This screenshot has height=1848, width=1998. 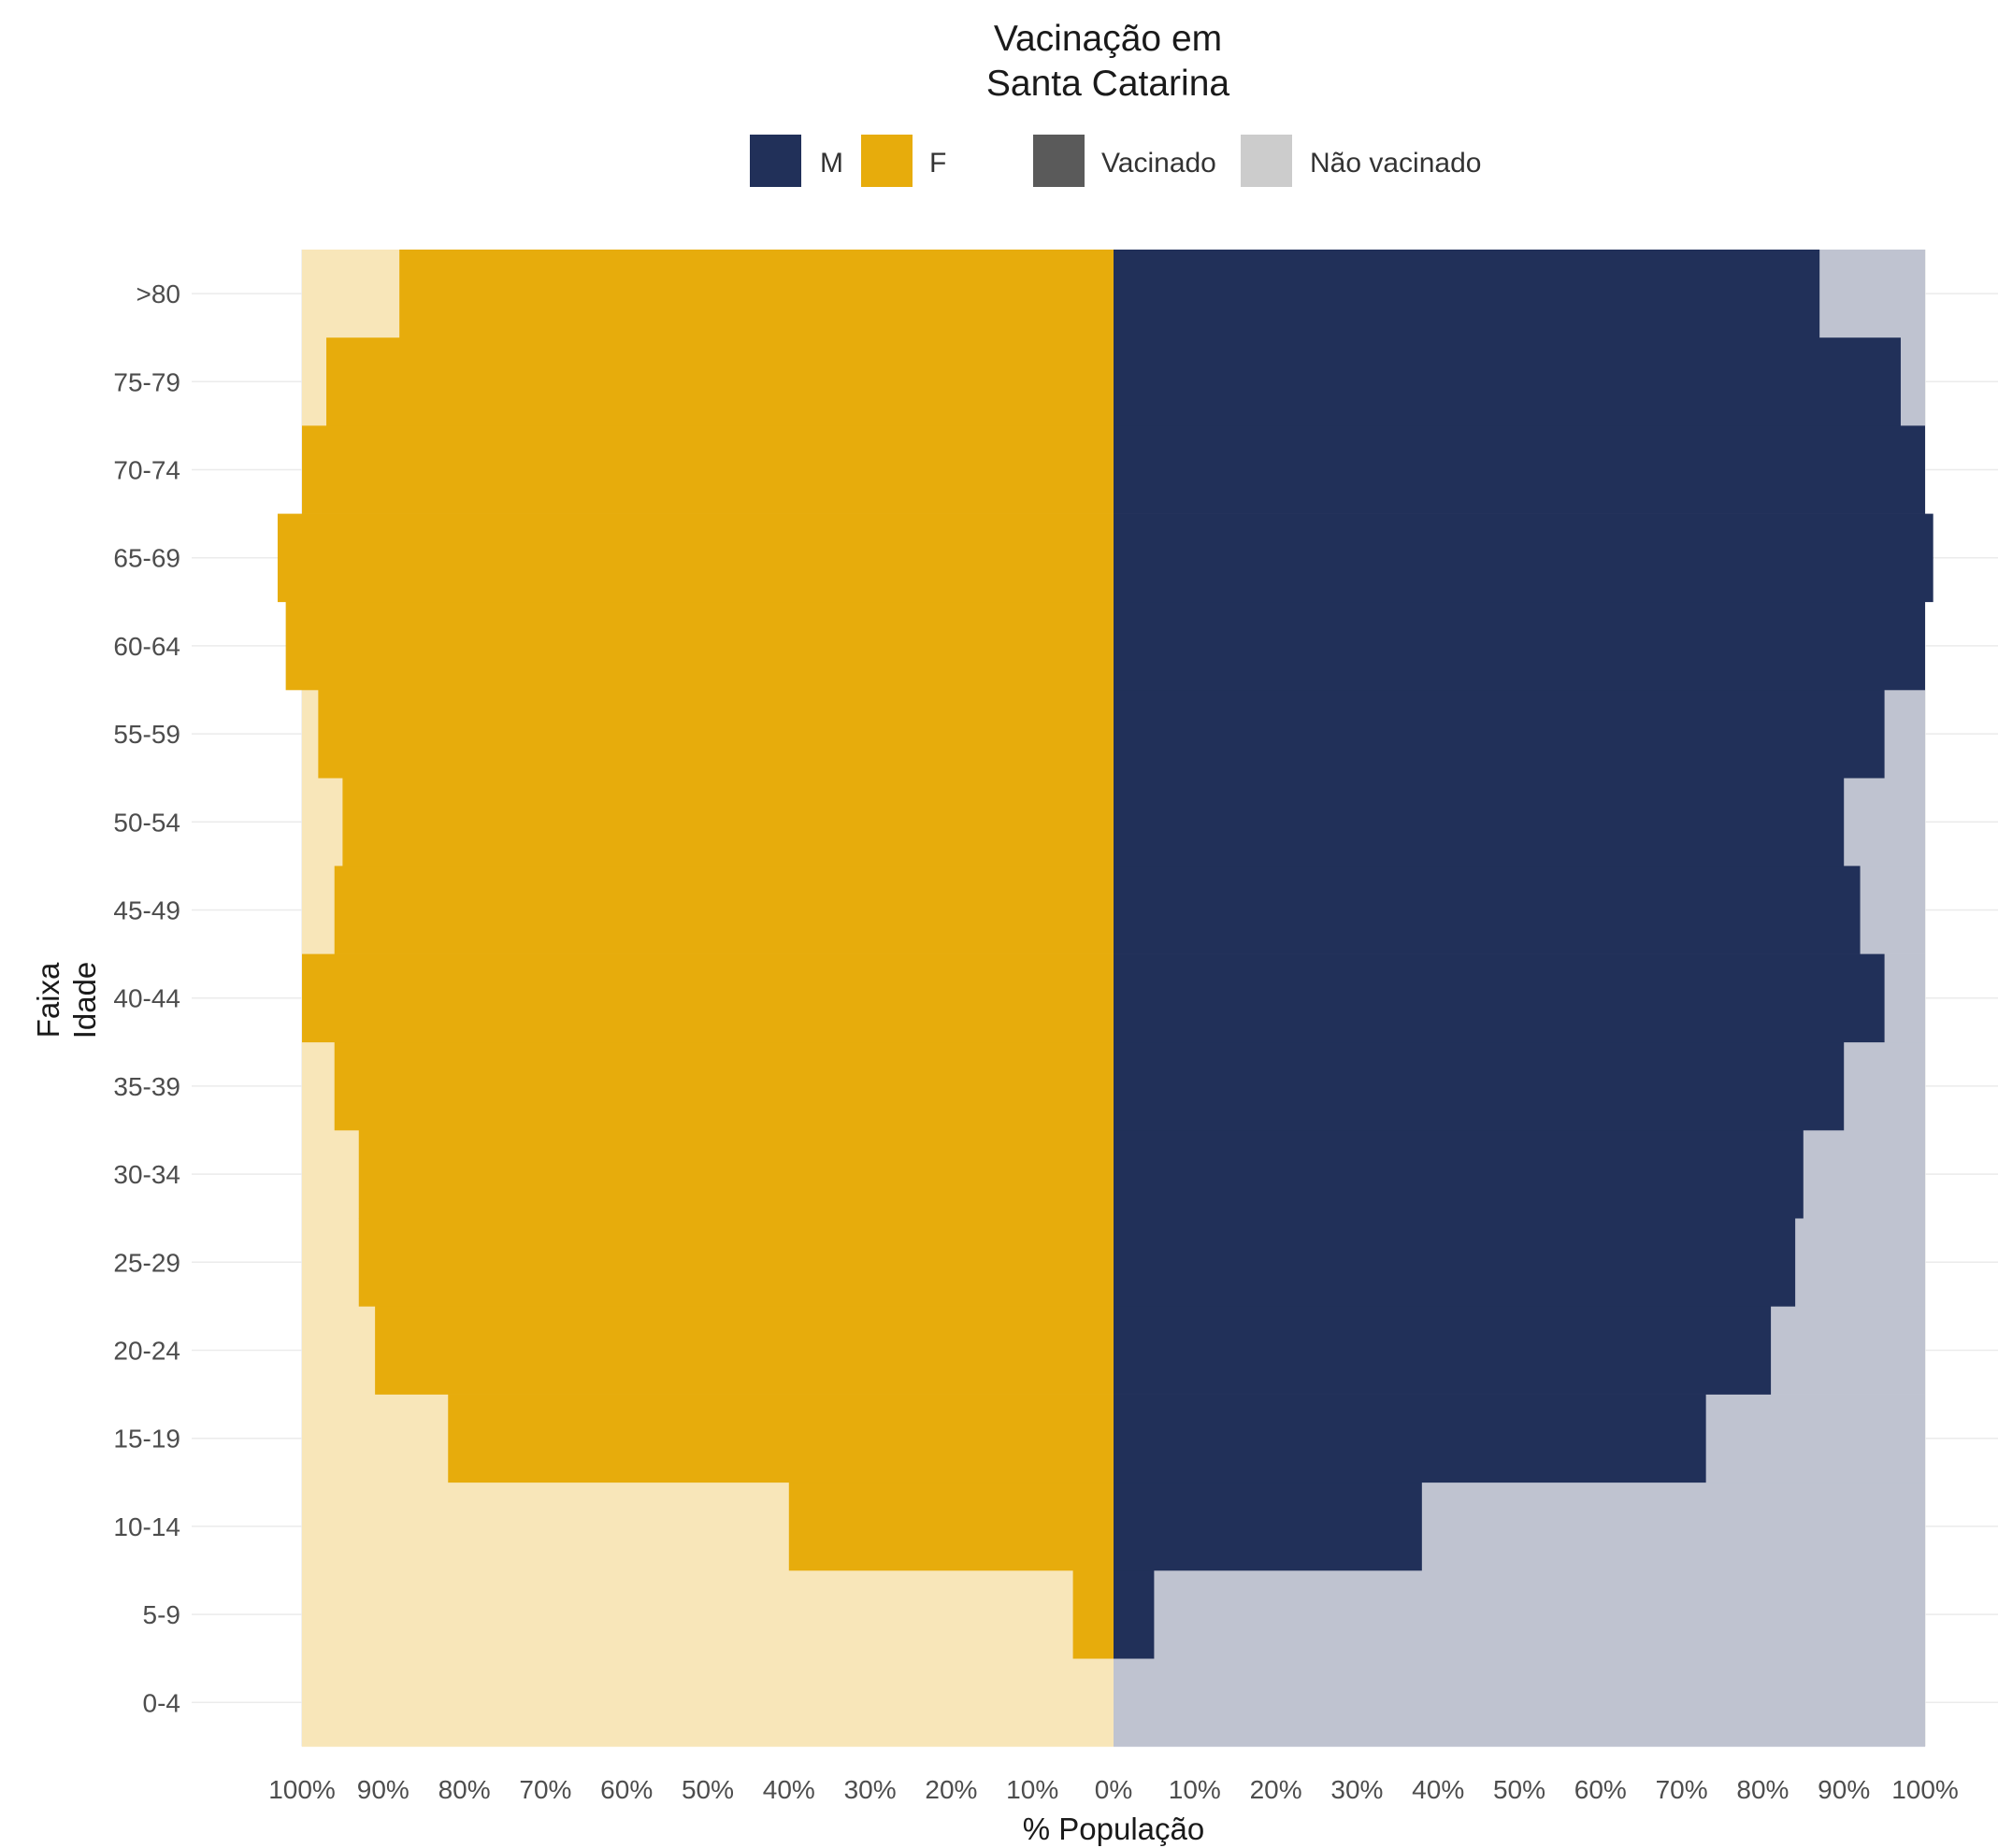 I want to click on legend-label-vacinado: Vacinado, so click(x=1158, y=163).